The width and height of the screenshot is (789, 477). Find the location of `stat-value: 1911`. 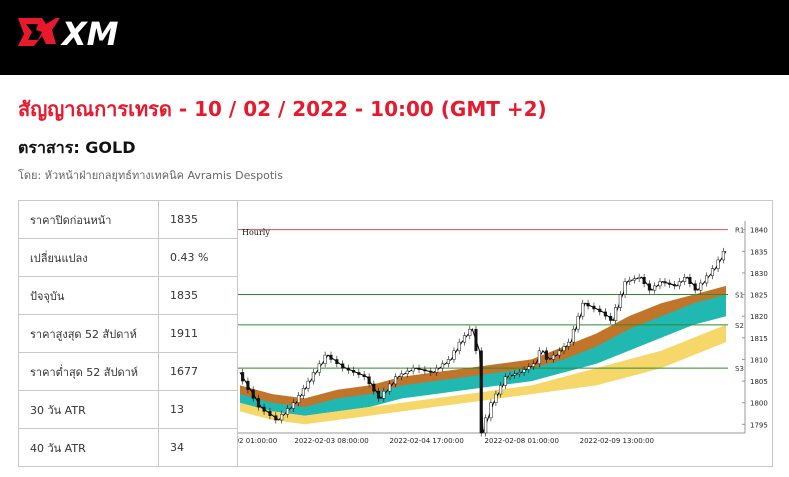

stat-value: 1911 is located at coordinates (198, 333).